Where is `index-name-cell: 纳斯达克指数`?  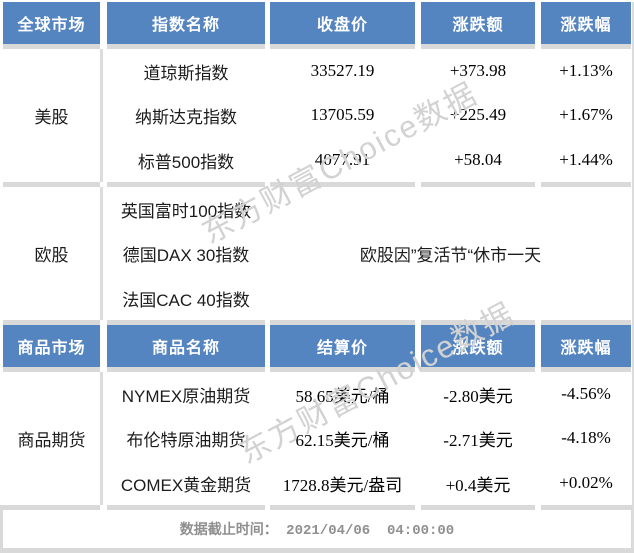 index-name-cell: 纳斯达克指数 is located at coordinates (186, 117).